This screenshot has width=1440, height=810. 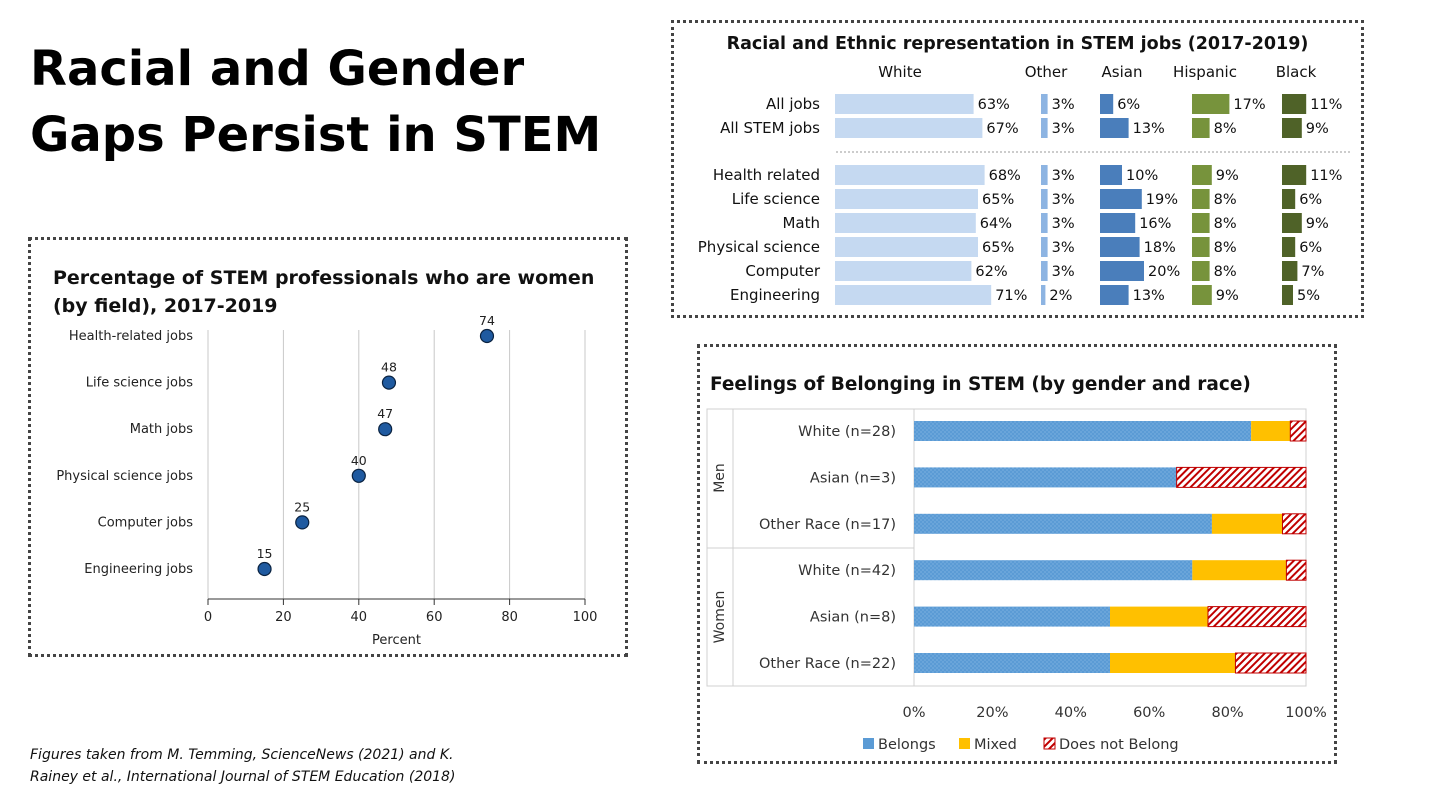 I want to click on women-data-label: 40, so click(x=359, y=460).